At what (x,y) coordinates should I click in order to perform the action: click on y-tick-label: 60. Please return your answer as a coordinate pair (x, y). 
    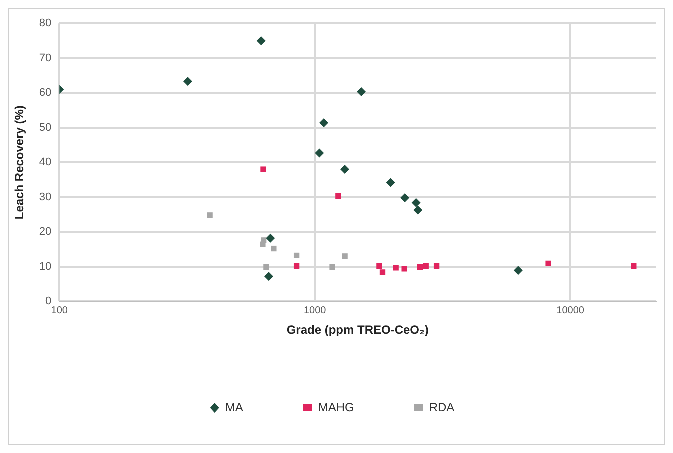
    Looking at the image, I should click on (45, 93).